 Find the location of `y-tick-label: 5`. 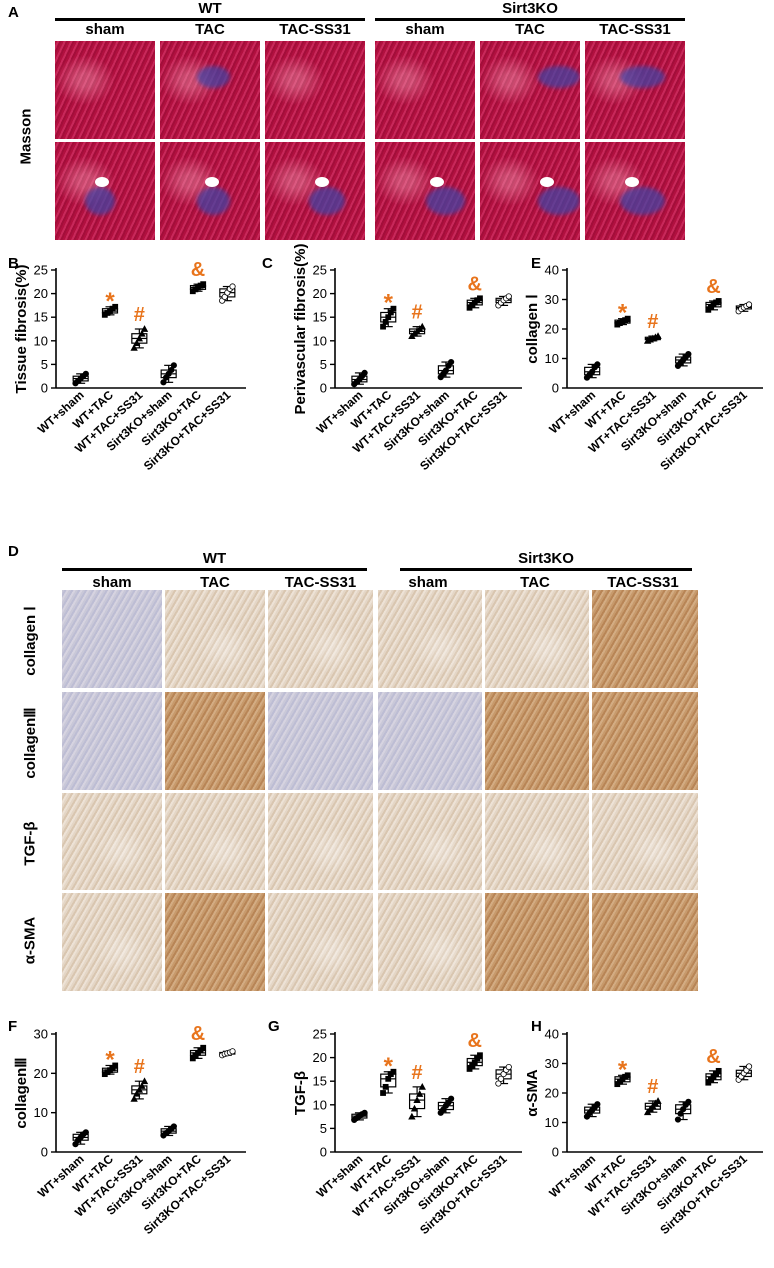

y-tick-label: 5 is located at coordinates (323, 364).